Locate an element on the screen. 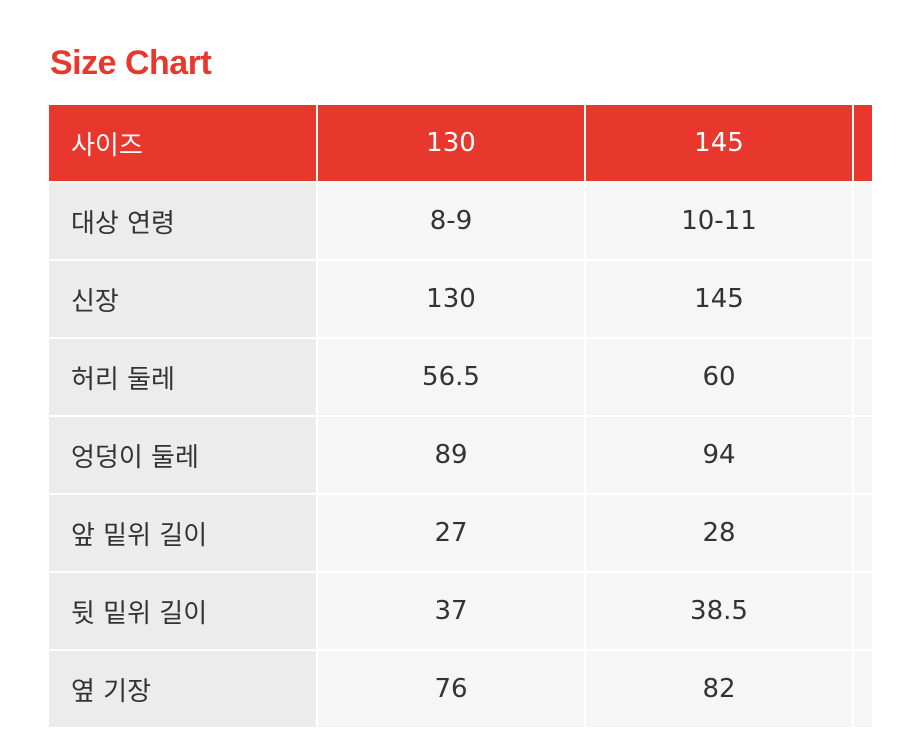  cell: 28 is located at coordinates (719, 533).